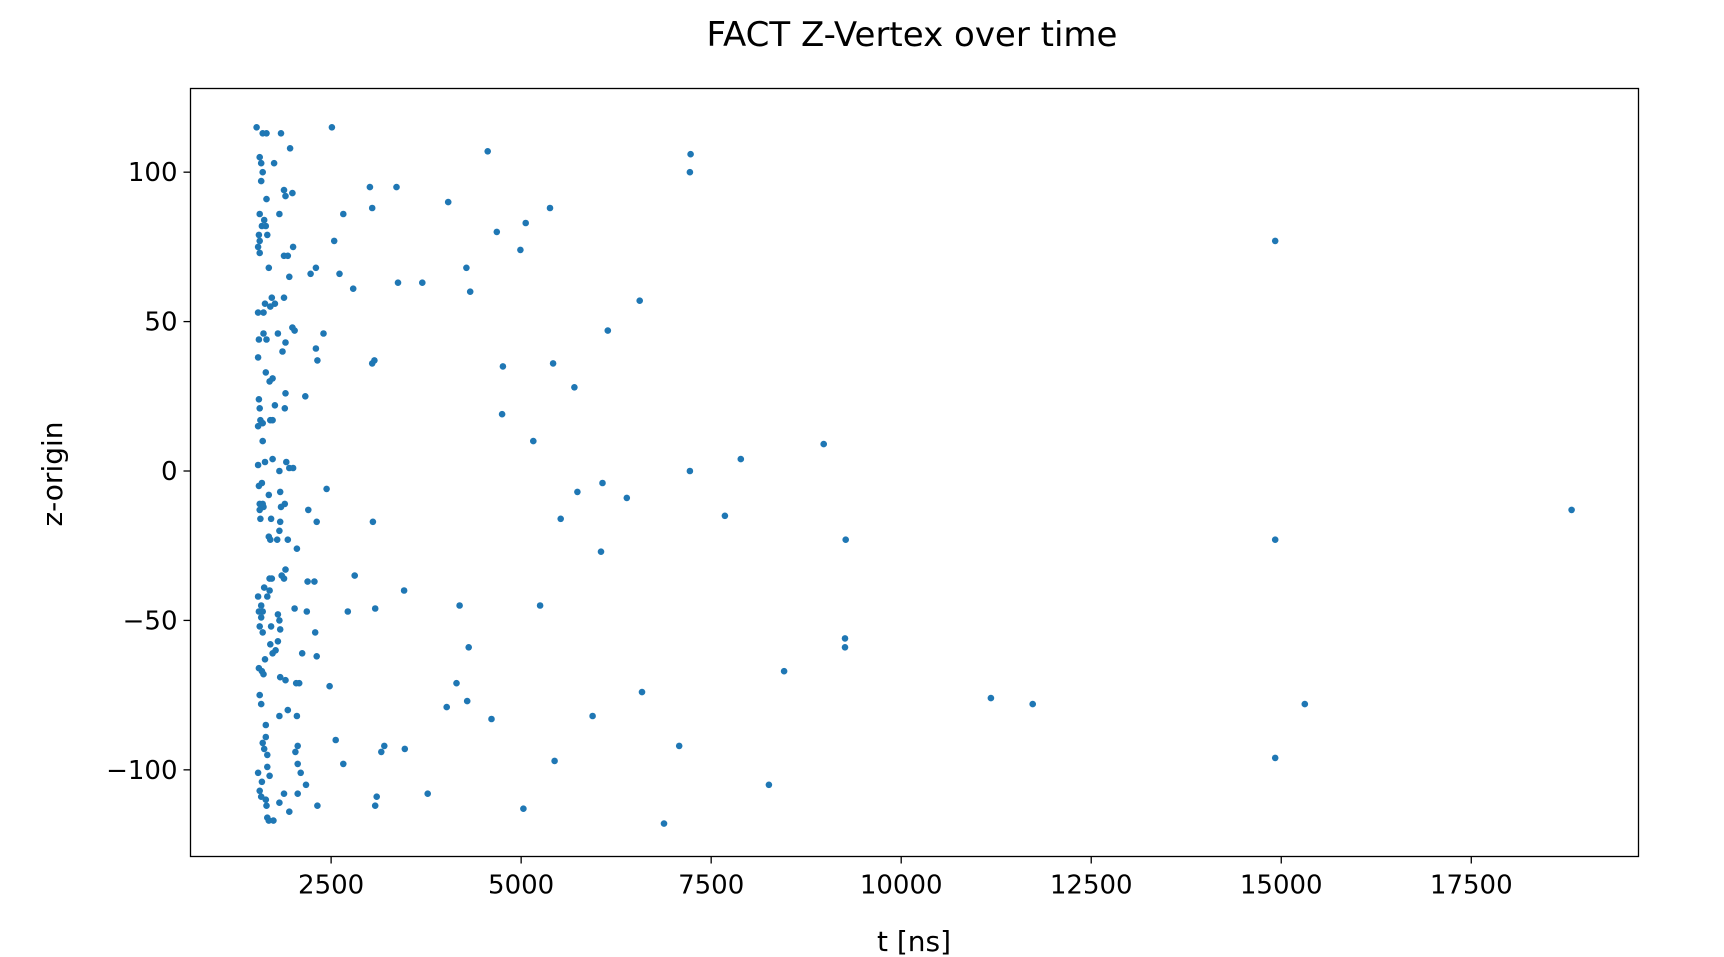 Image resolution: width=1724 pixels, height=957 pixels. I want to click on y-axis-label: z-origin, so click(52, 473).